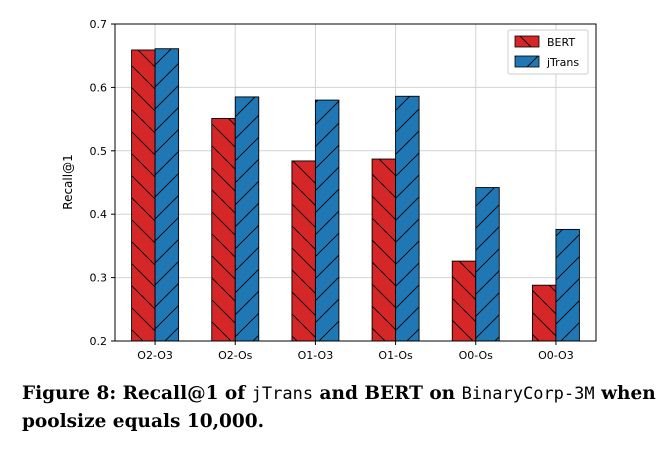 The width and height of the screenshot is (668, 455). What do you see at coordinates (316, 355) in the screenshot?
I see `x-tick-label: O1-O3` at bounding box center [316, 355].